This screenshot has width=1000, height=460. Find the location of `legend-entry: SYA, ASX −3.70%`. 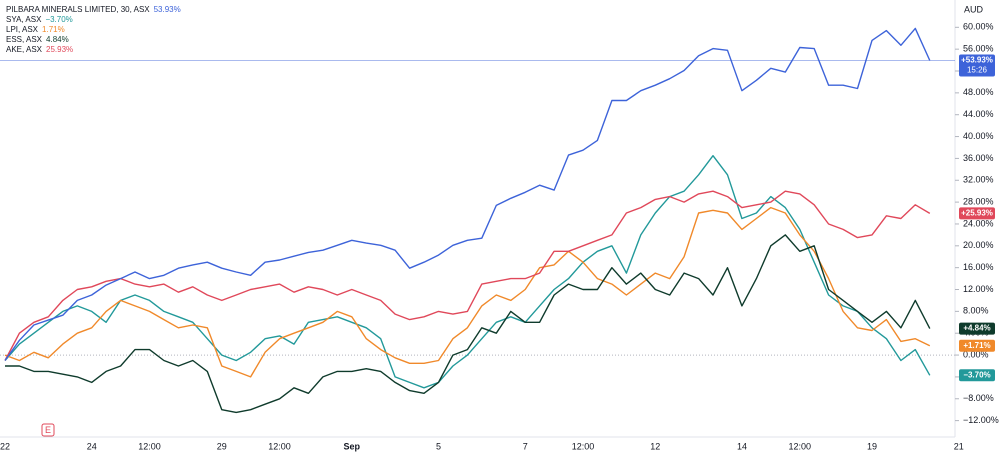

legend-entry: SYA, ASX −3.70% is located at coordinates (39, 19).